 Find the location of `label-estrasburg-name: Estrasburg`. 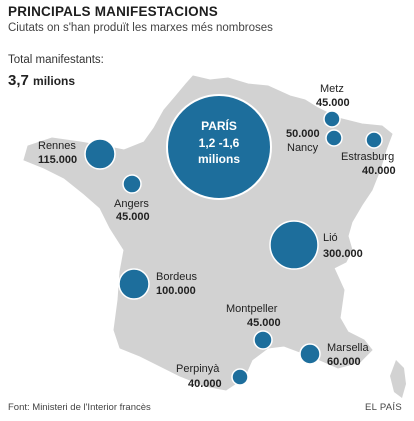

label-estrasburg-name: Estrasburg is located at coordinates (367, 157).